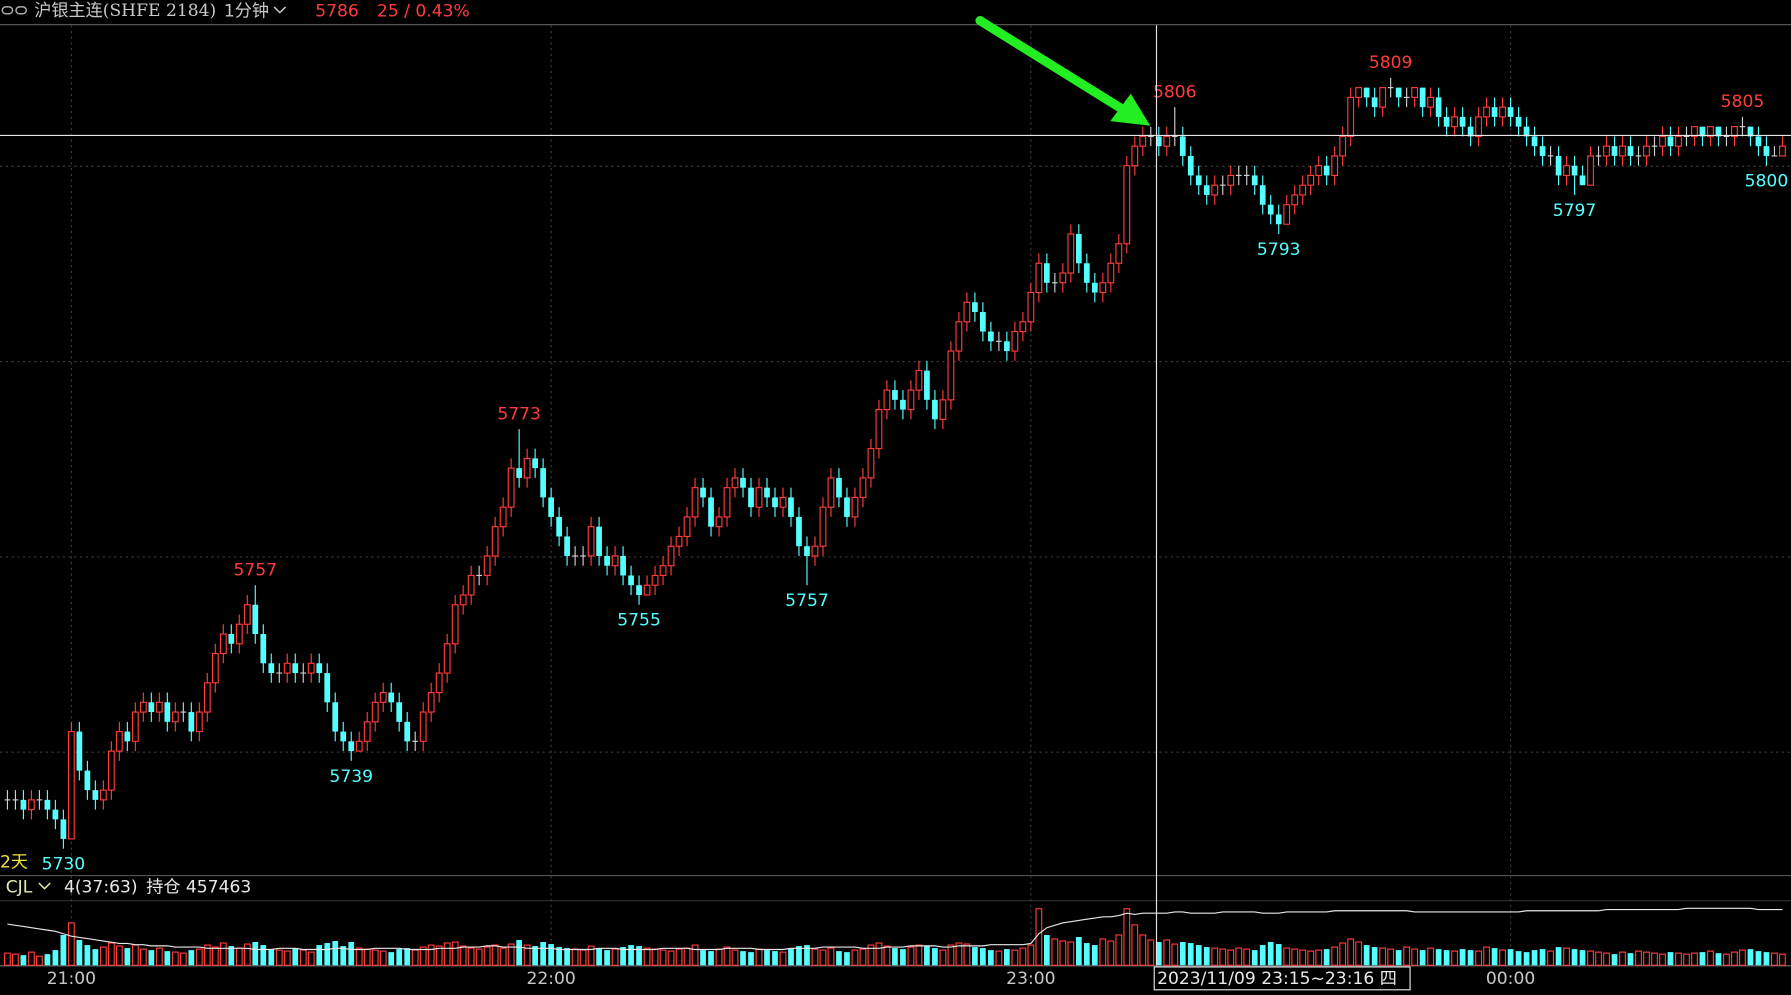 This screenshot has width=1791, height=995. I want to click on indicator-name: CJL, so click(19, 888).